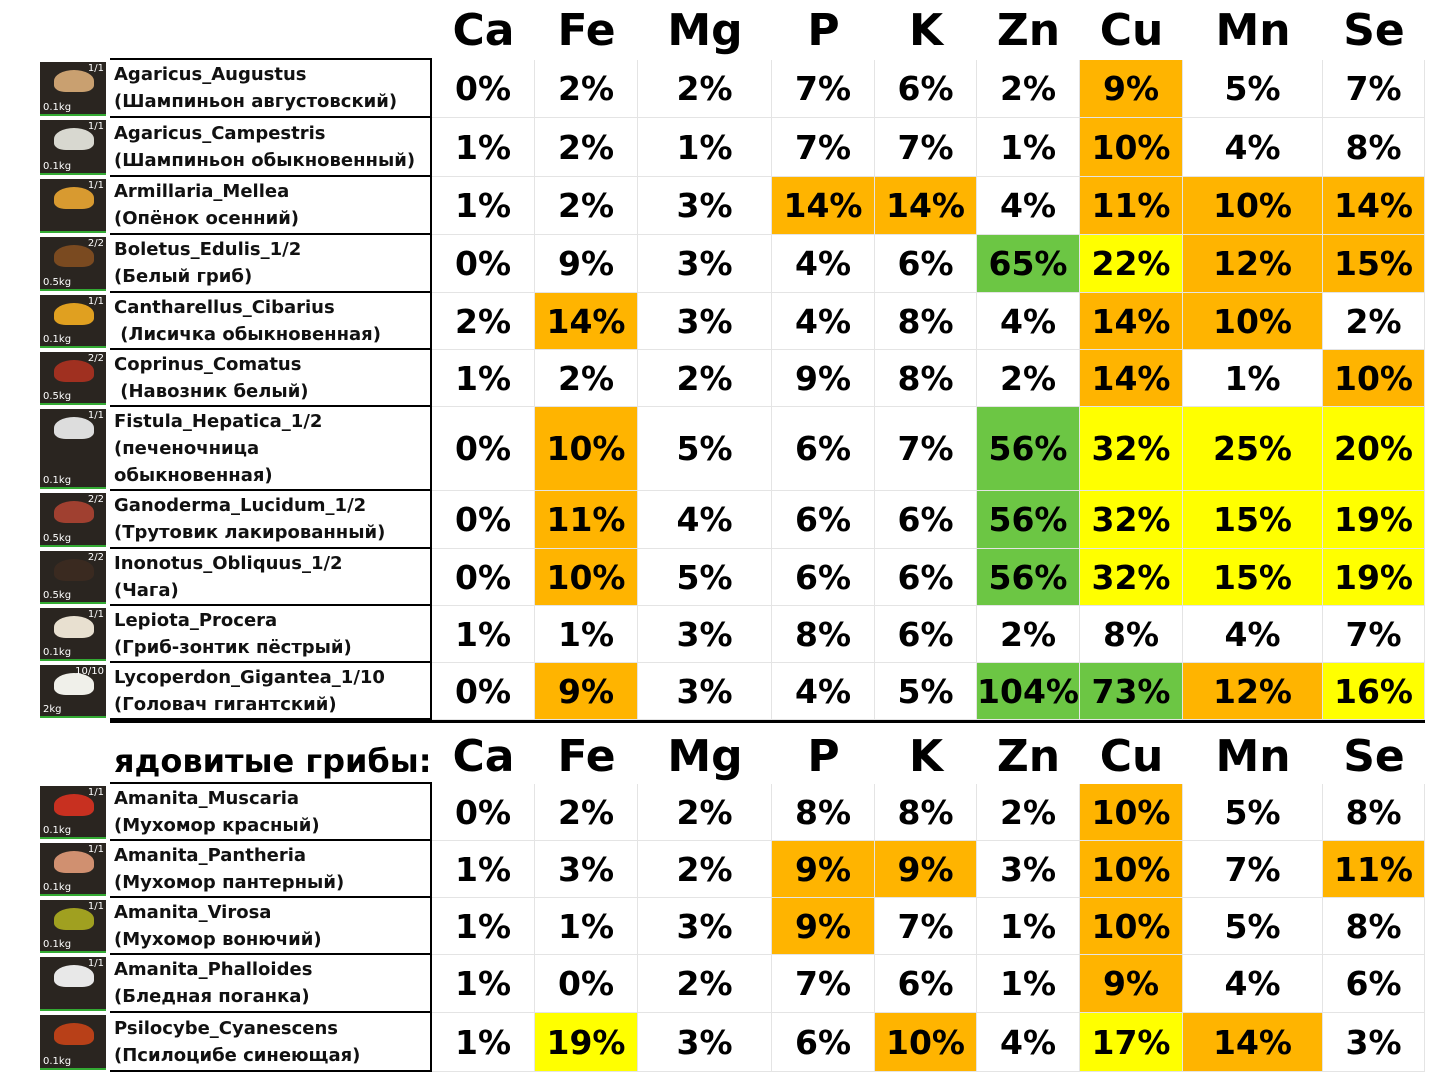 Image resolution: width=1443 pixels, height=1080 pixels. What do you see at coordinates (271, 634) in the screenshot?
I see `mushroom-name: Lepiota_Procera (Гриб-зонтик пёстрый)` at bounding box center [271, 634].